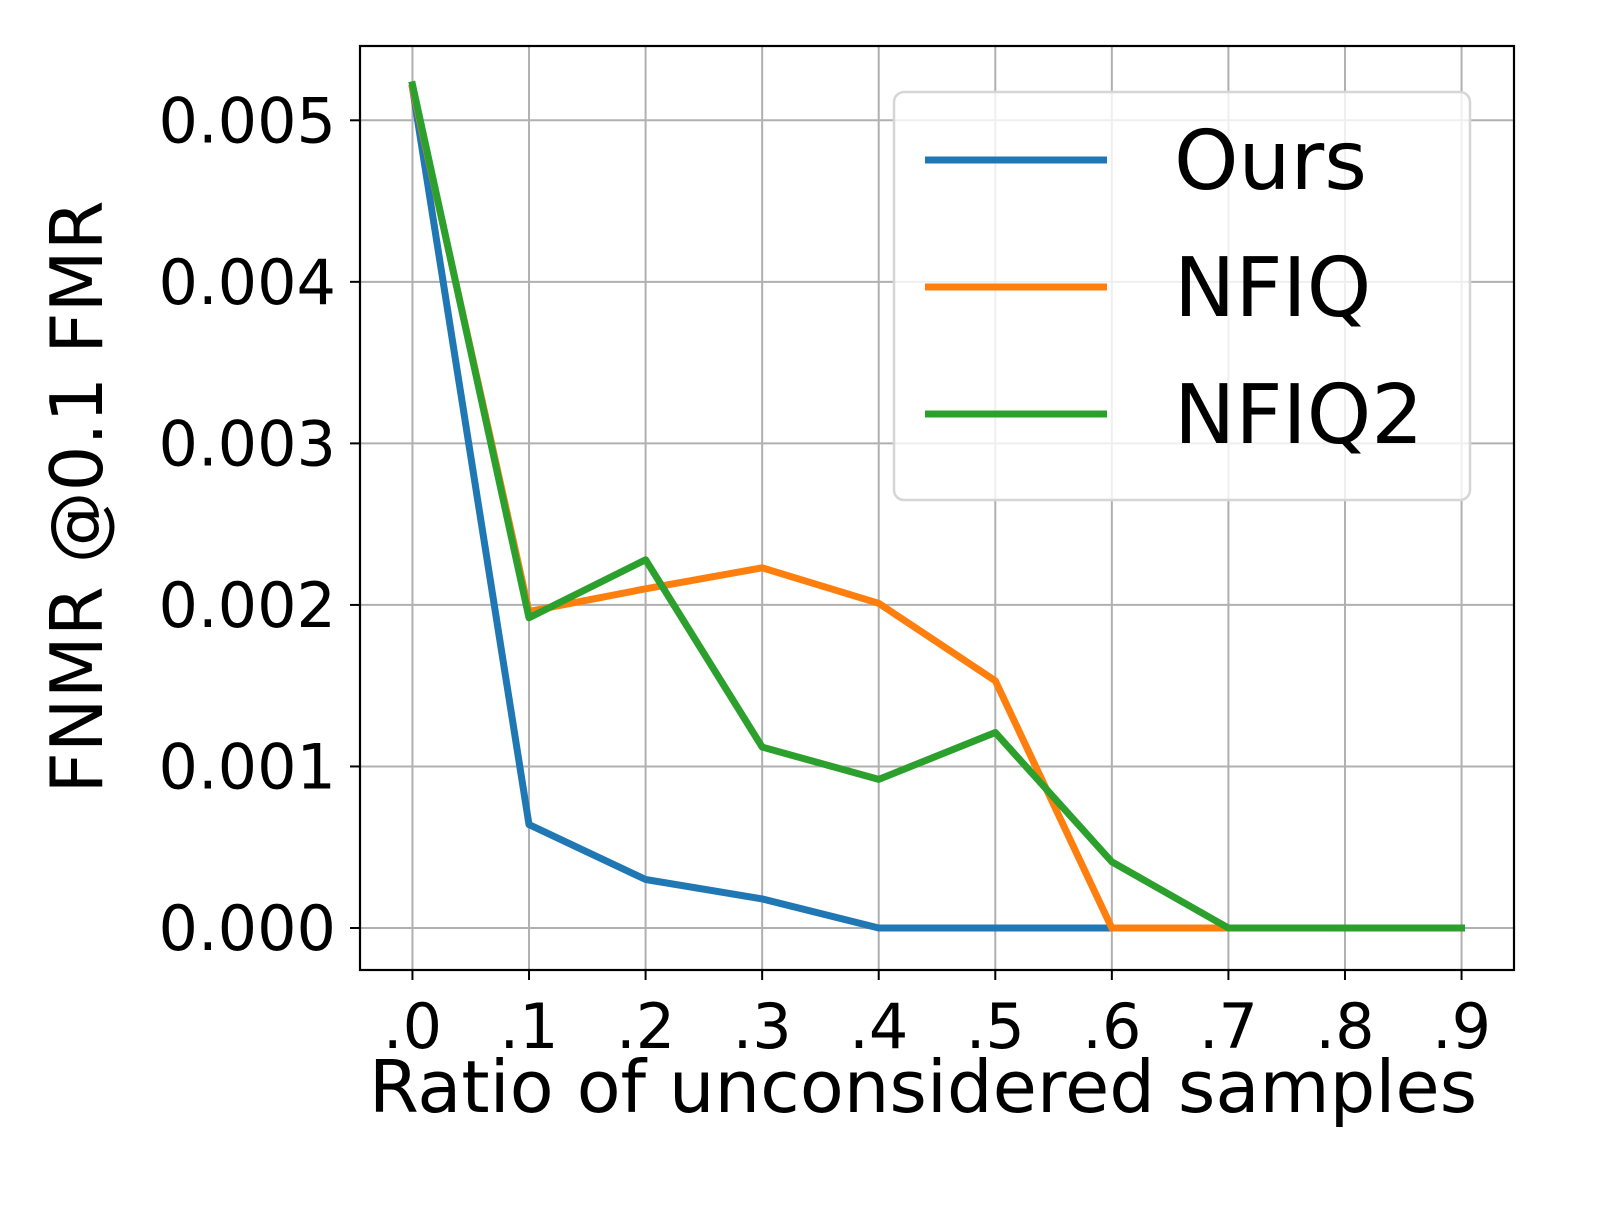  I want to click on x-tick-label: .1, so click(528, 1026).